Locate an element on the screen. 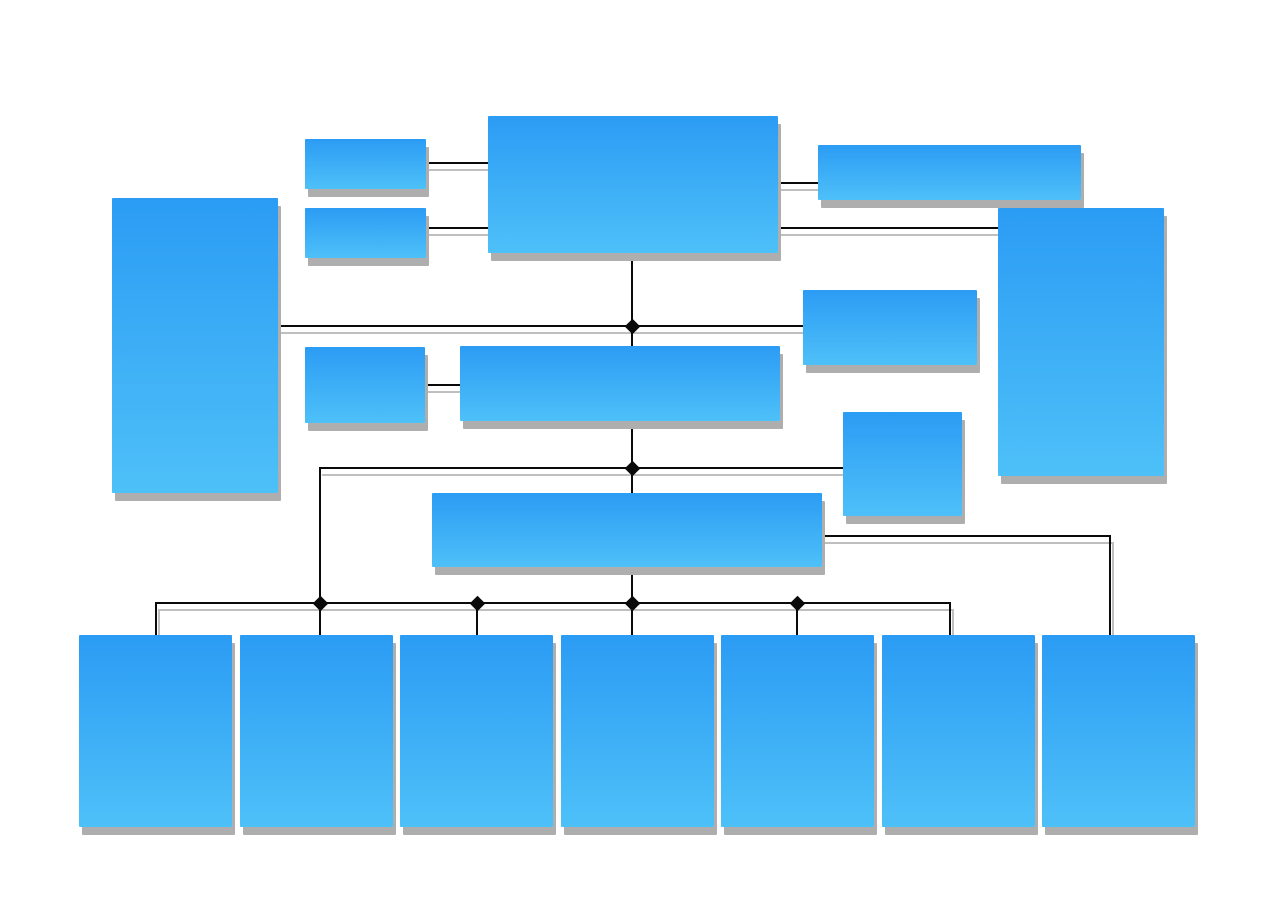 The image size is (1280, 904). edge-tallleft-to-medright-shadow-segment is located at coordinates (543, 333).